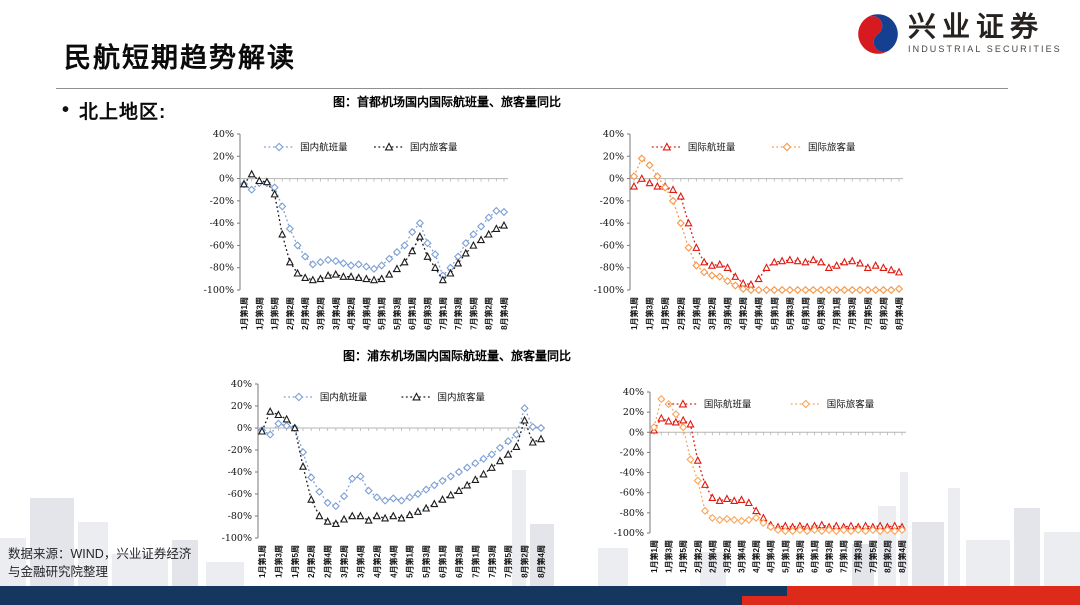 The height and width of the screenshot is (605, 1080). I want to click on x-tick-label: 5月第1周, so click(410, 561).